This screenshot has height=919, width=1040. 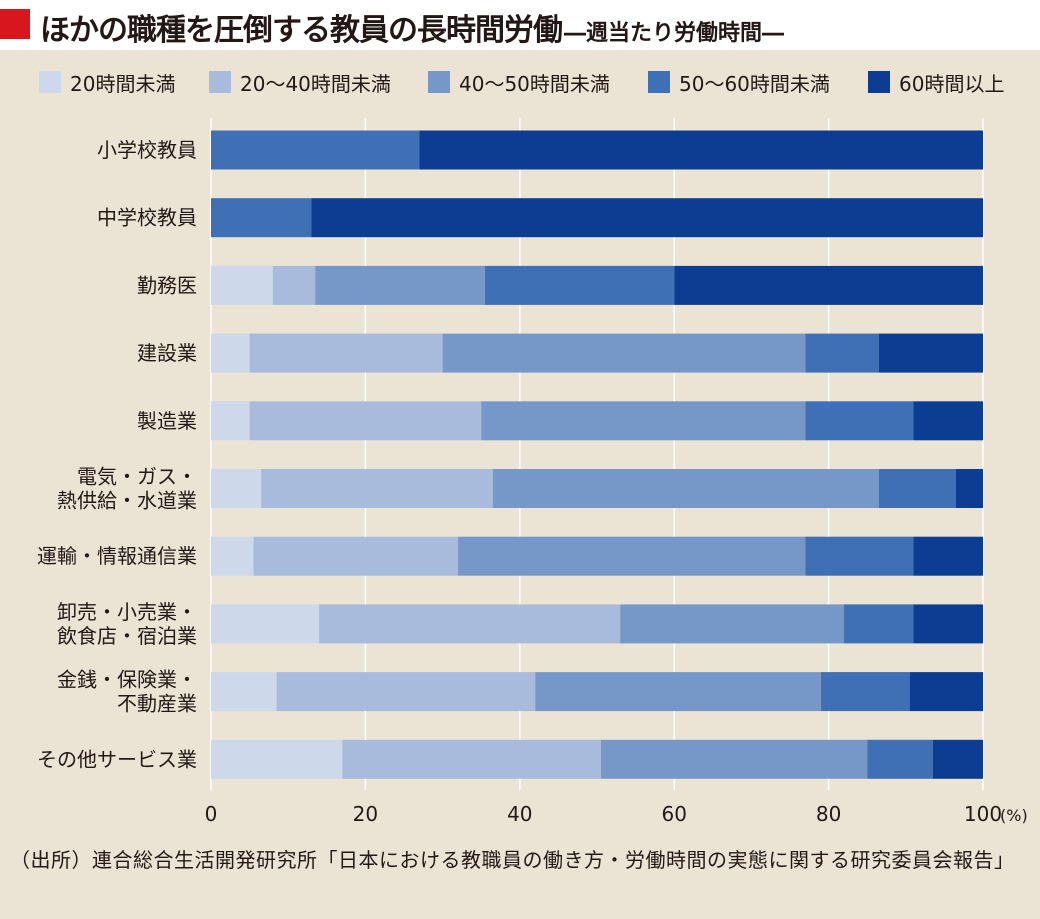 I want to click on x-tick-label: 100, so click(x=983, y=814).